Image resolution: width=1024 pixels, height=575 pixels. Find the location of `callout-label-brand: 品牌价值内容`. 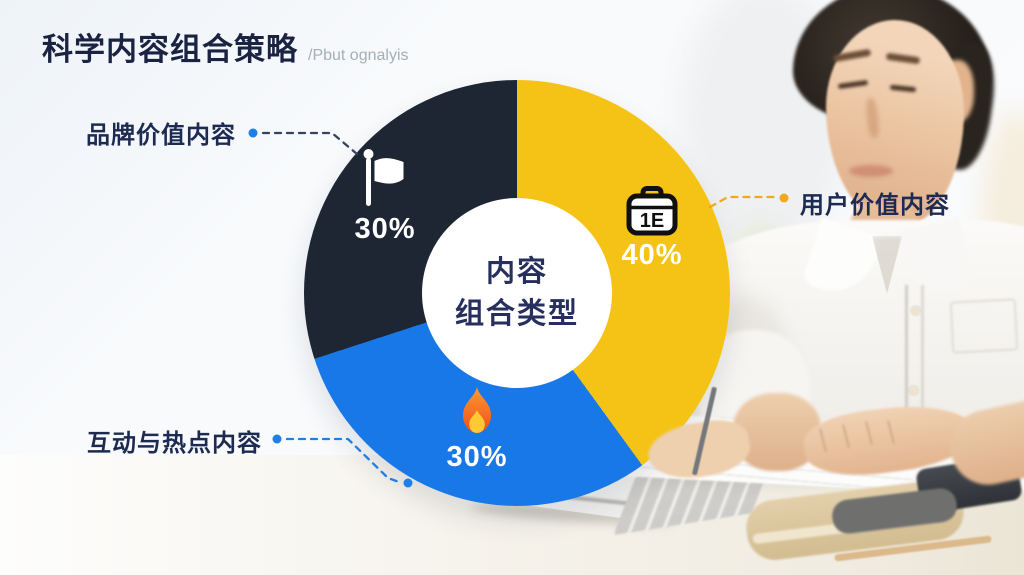

callout-label-brand: 品牌价值内容 is located at coordinates (161, 135).